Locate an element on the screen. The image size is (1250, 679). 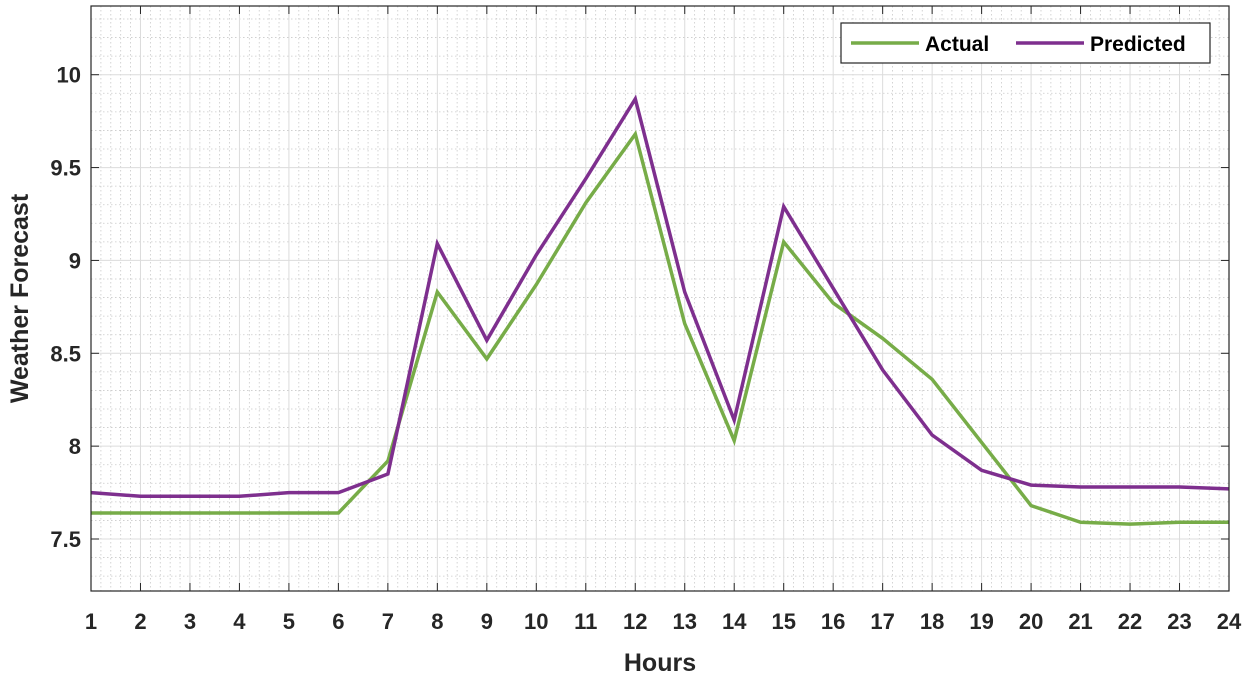
x-axis-label: Hours is located at coordinates (660, 663).